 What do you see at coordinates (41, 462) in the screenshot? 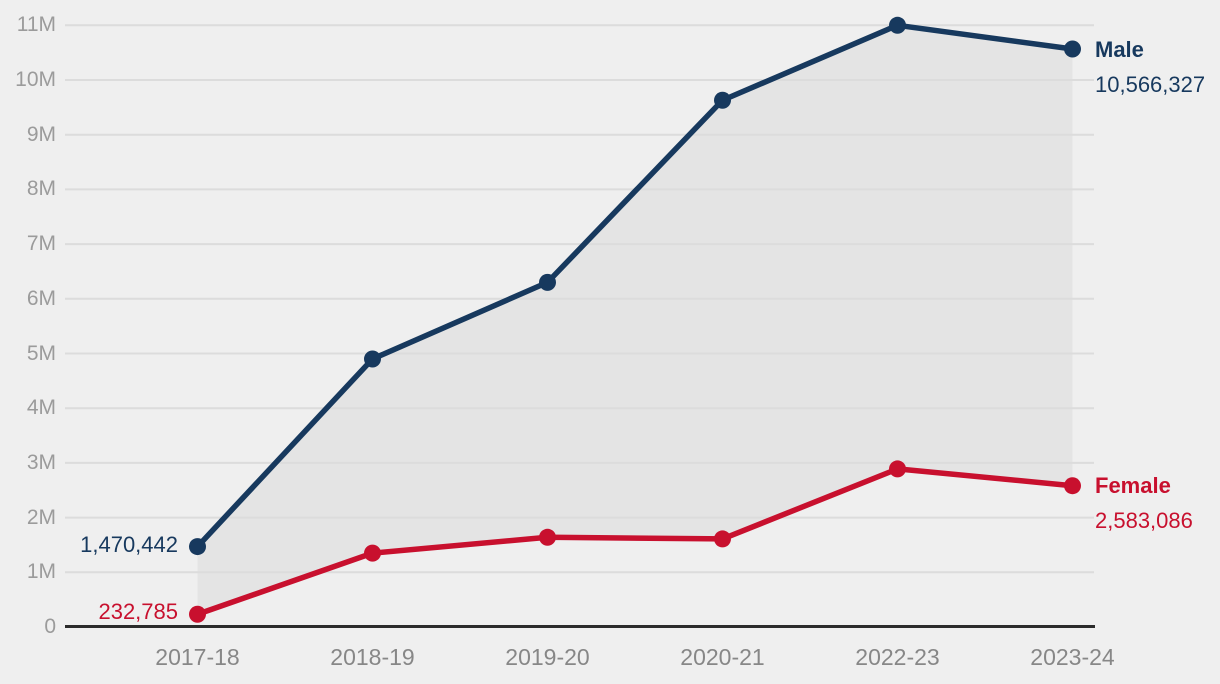
I see `y-tick-label-3M: 3M` at bounding box center [41, 462].